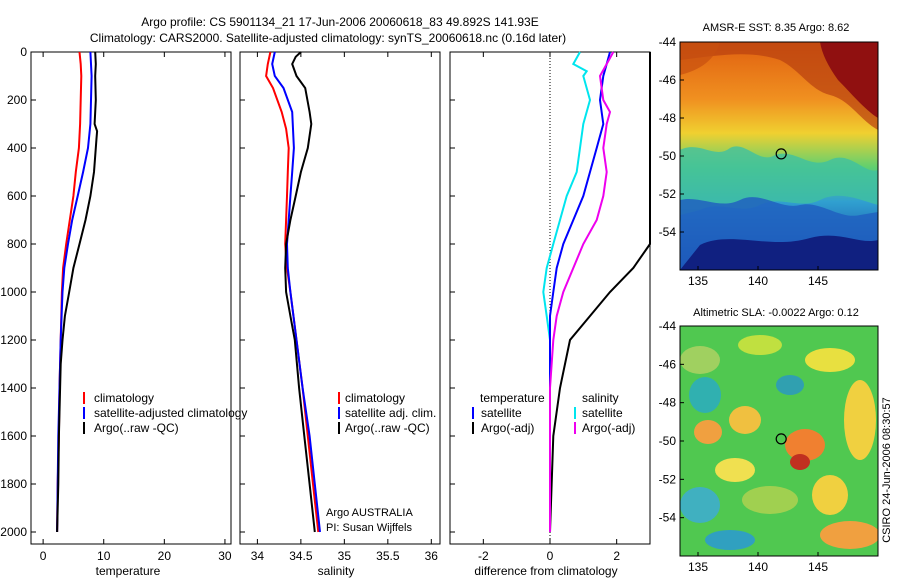 This screenshot has width=900, height=580. What do you see at coordinates (369, 528) in the screenshot?
I see `float-pi-label: PI: Susan Wijffels` at bounding box center [369, 528].